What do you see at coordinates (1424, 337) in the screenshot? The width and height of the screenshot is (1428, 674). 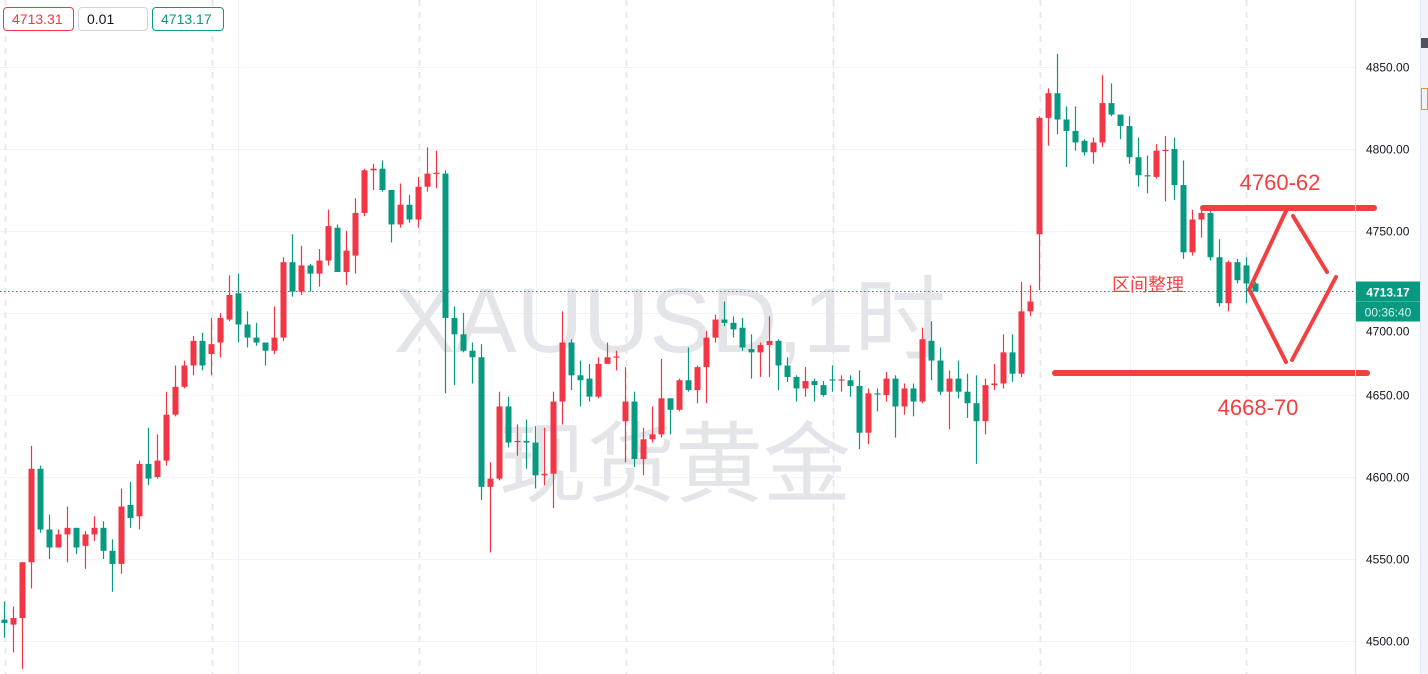 I see `right-toolbar-scrollbar` at bounding box center [1424, 337].